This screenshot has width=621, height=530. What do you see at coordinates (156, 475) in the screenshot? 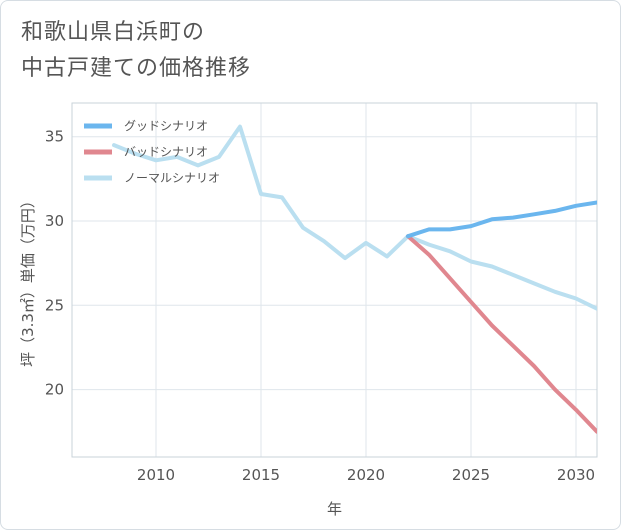
I see `x-tick-label: 2010` at bounding box center [156, 475].